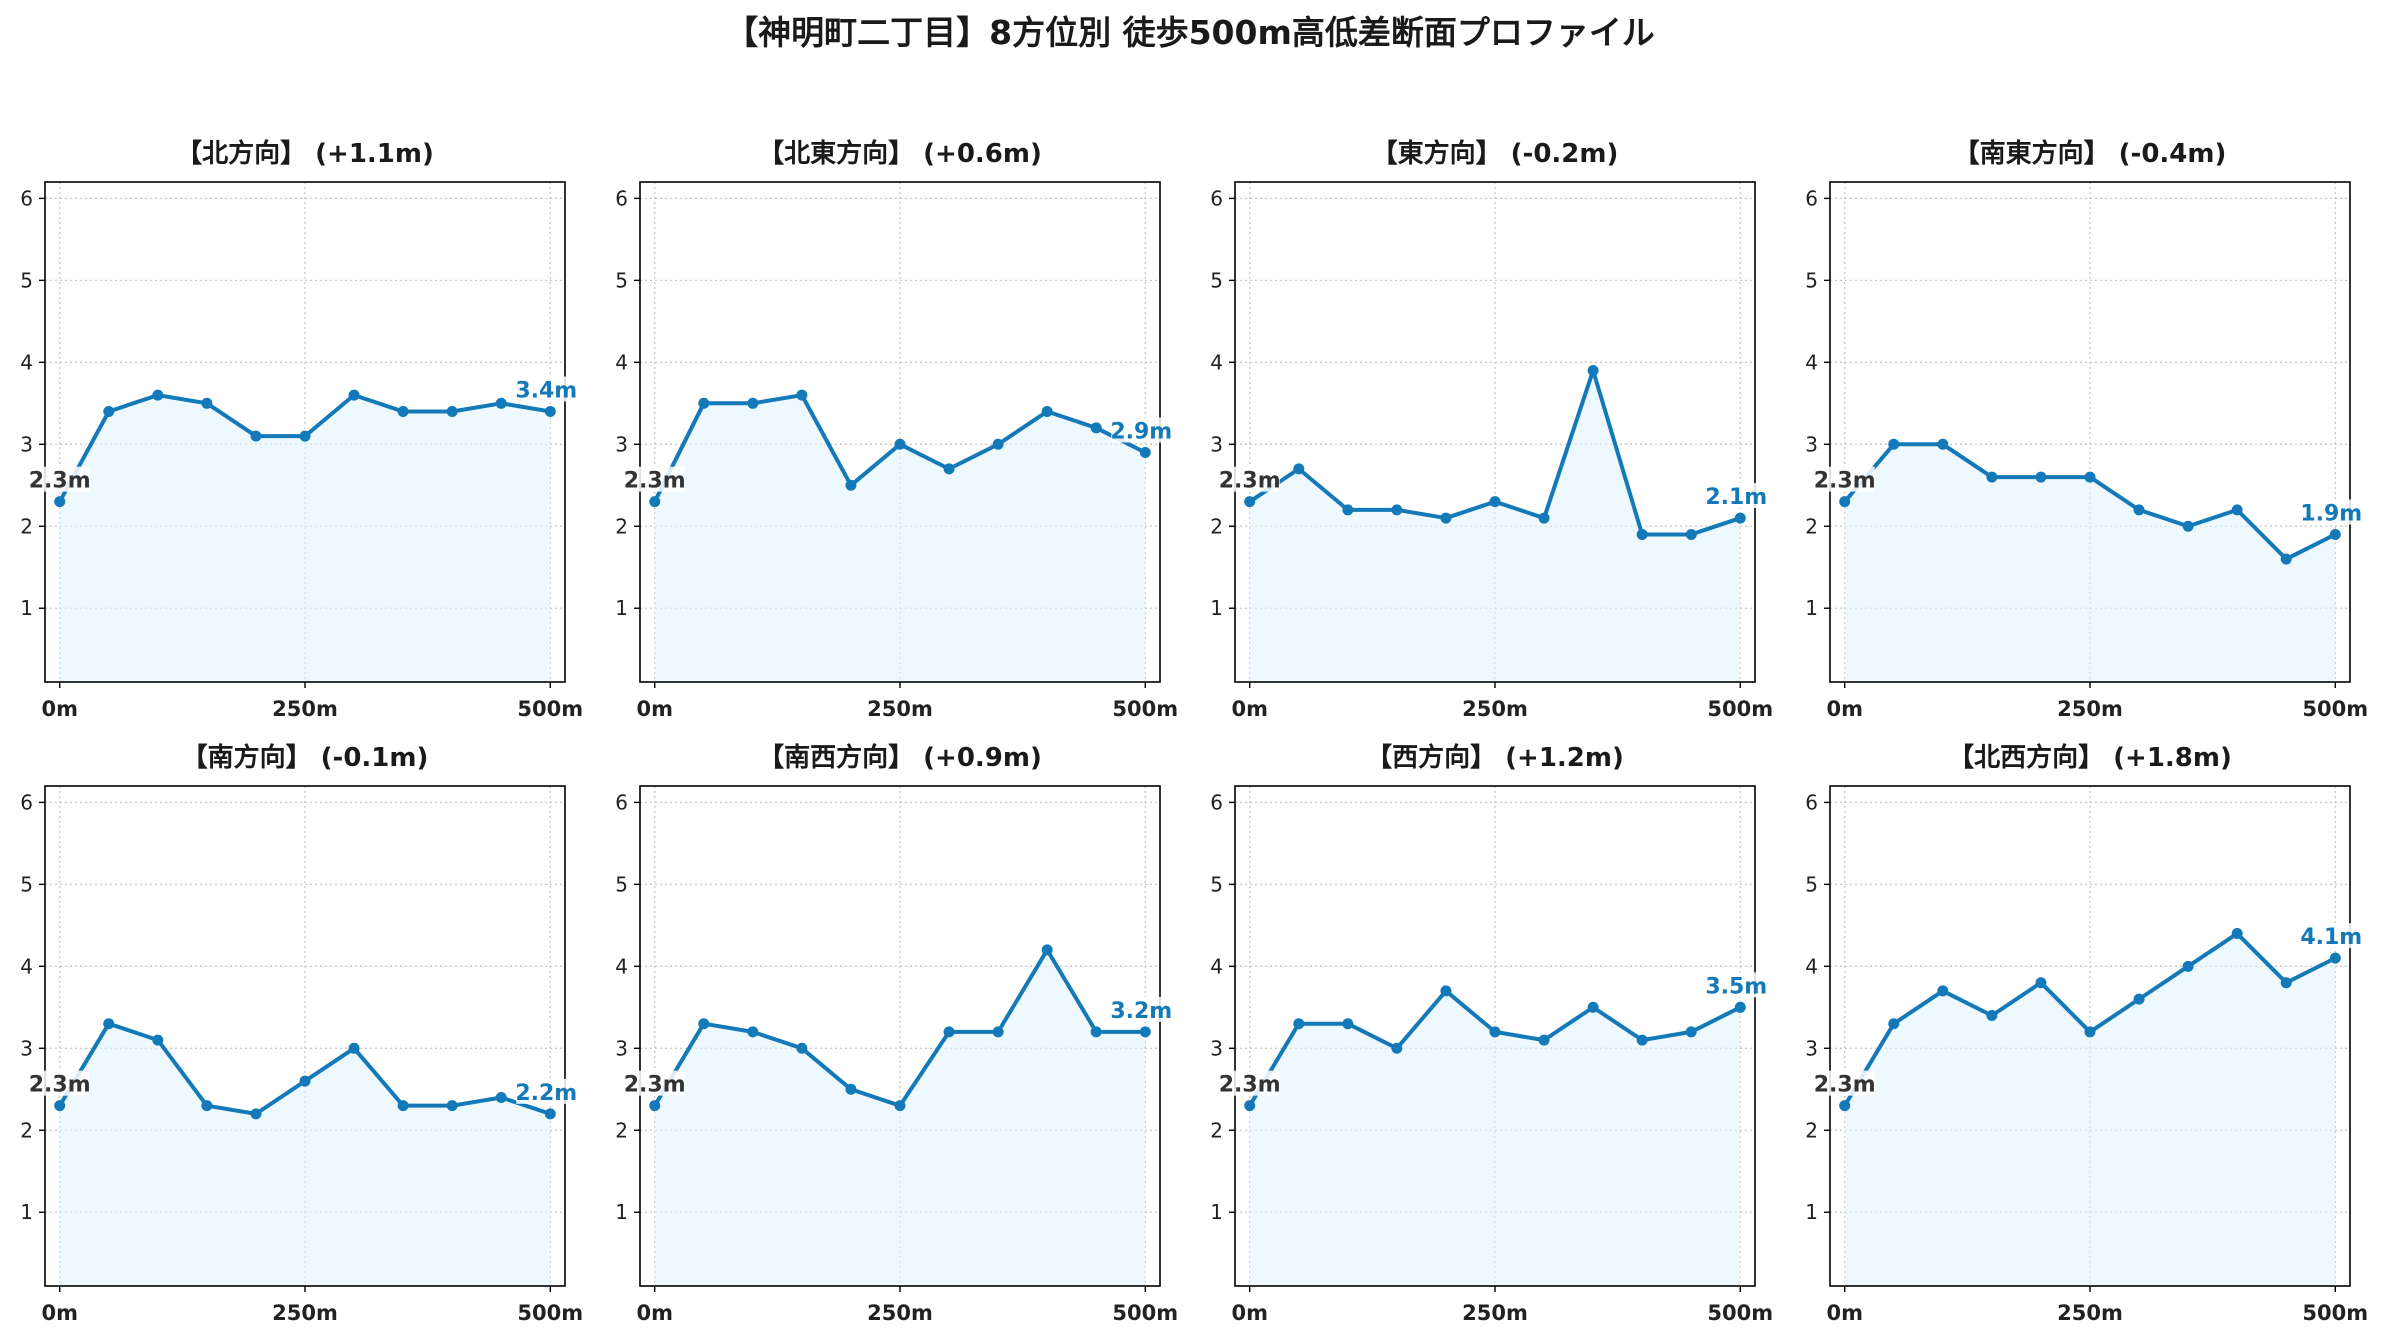  I want to click on end-label: 2.2m, so click(546, 1093).